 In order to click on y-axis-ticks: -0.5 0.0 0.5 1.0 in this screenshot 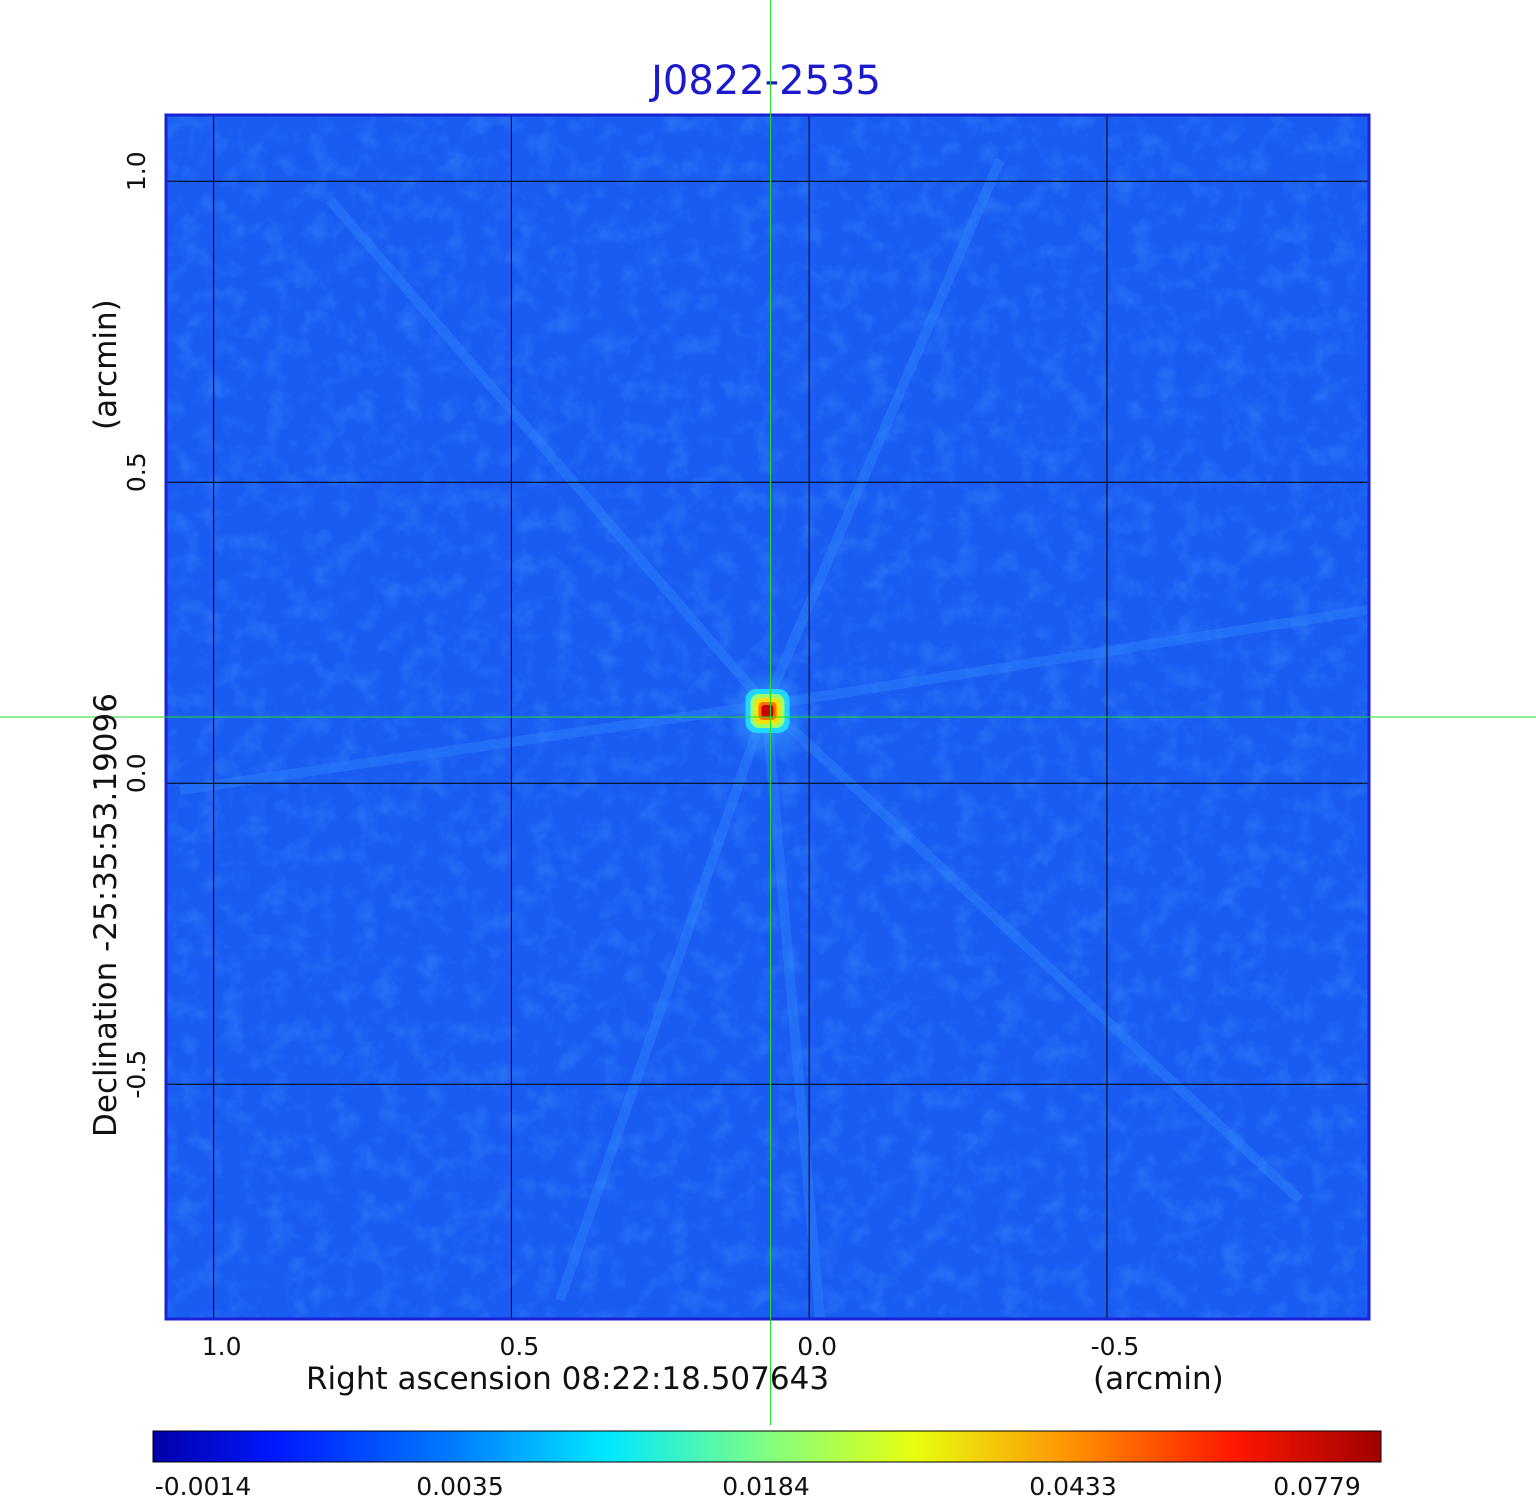, I will do `click(136, 624)`.